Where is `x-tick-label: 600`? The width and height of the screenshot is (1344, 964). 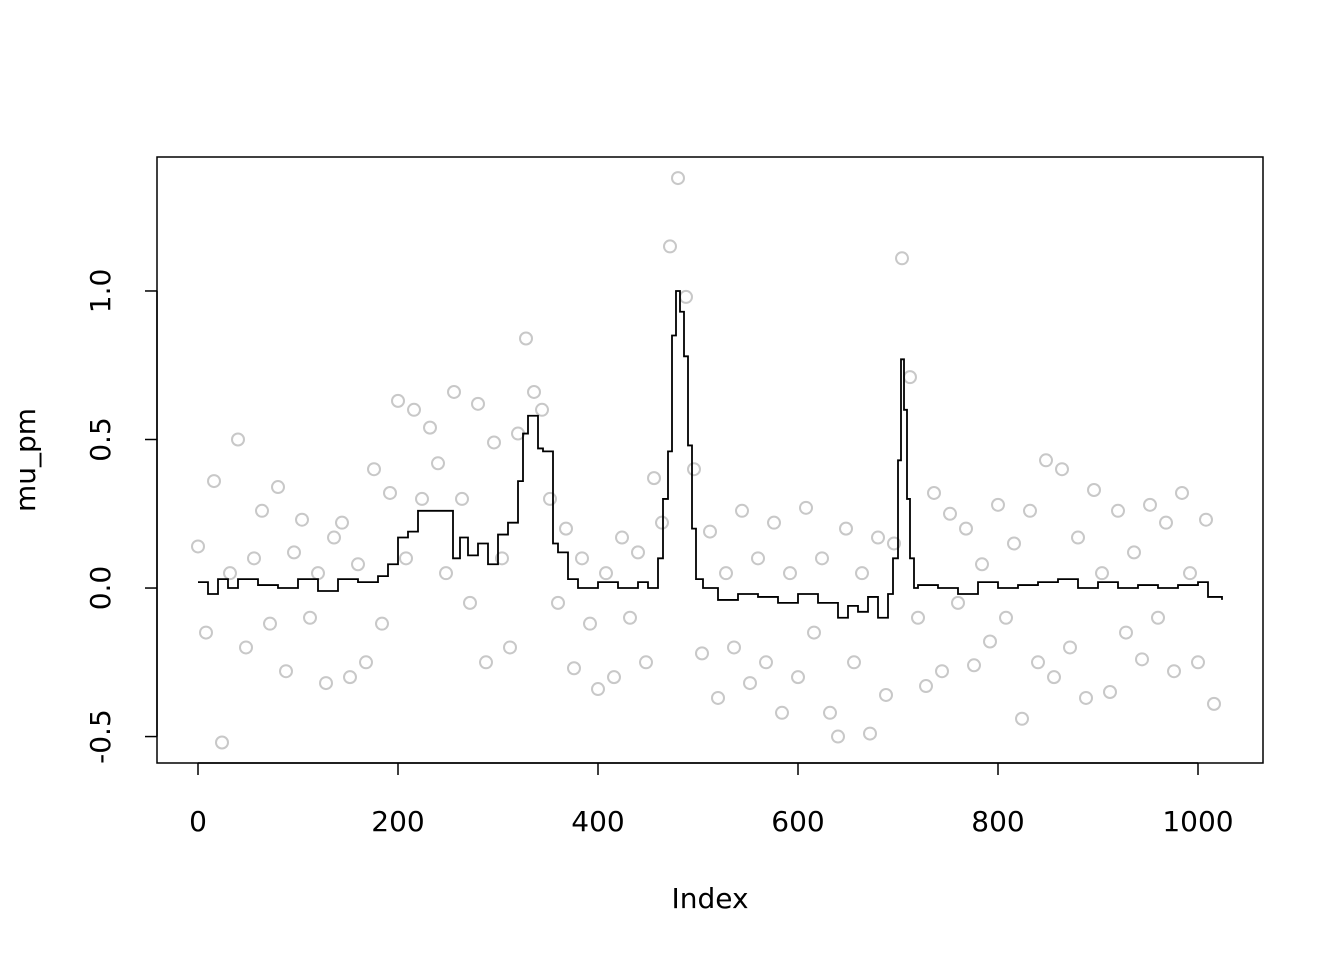 x-tick-label: 600 is located at coordinates (797, 821).